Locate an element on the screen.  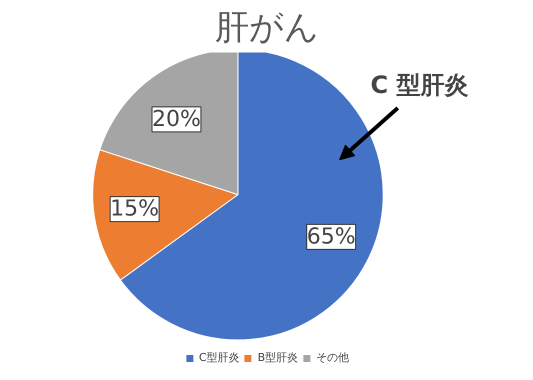
data-label: 65% is located at coordinates (331, 237).